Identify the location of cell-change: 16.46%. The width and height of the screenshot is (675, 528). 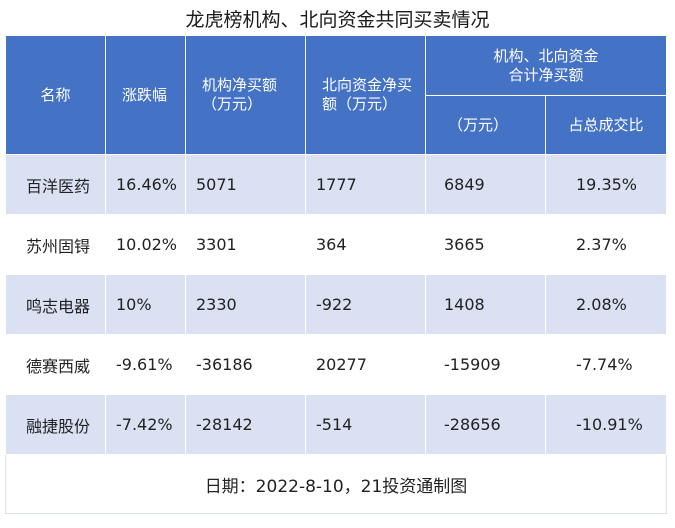
(145, 184).